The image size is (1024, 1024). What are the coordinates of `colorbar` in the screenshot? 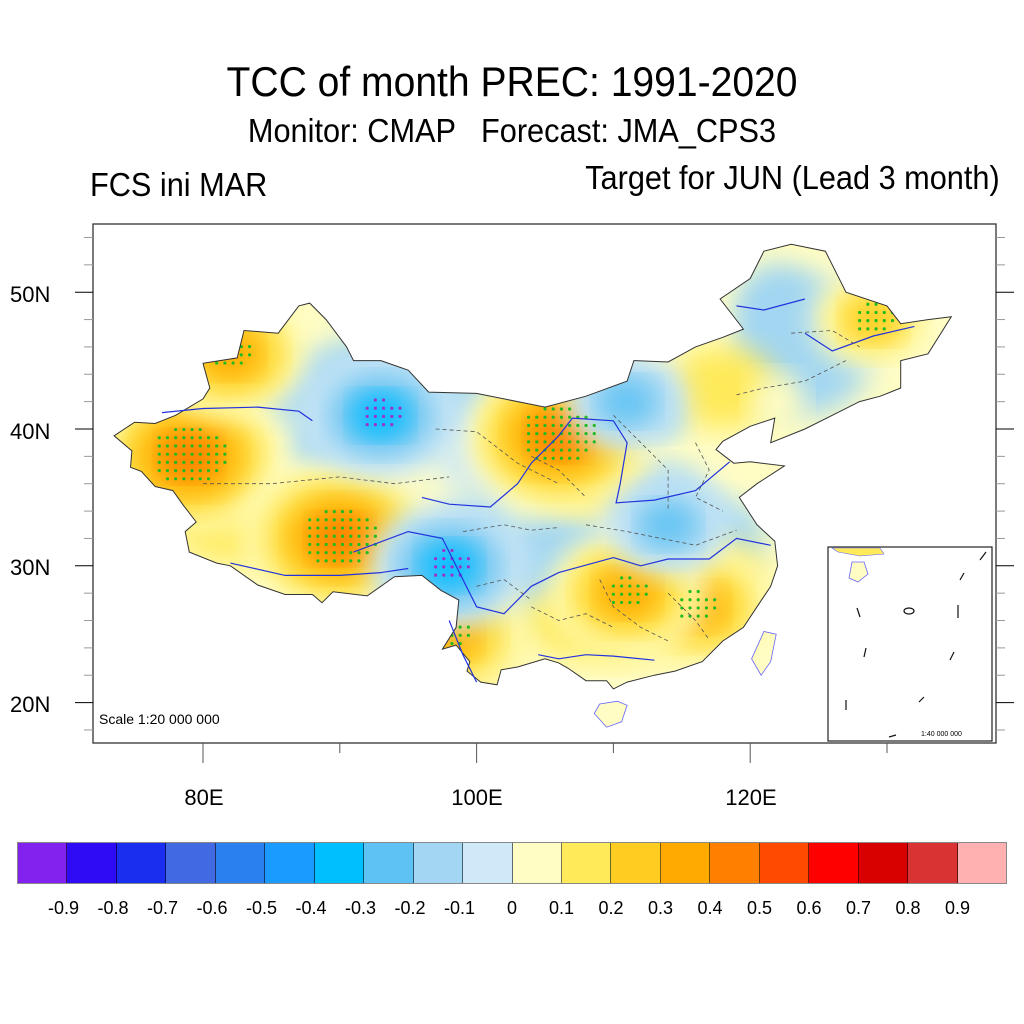 It's located at (512, 863).